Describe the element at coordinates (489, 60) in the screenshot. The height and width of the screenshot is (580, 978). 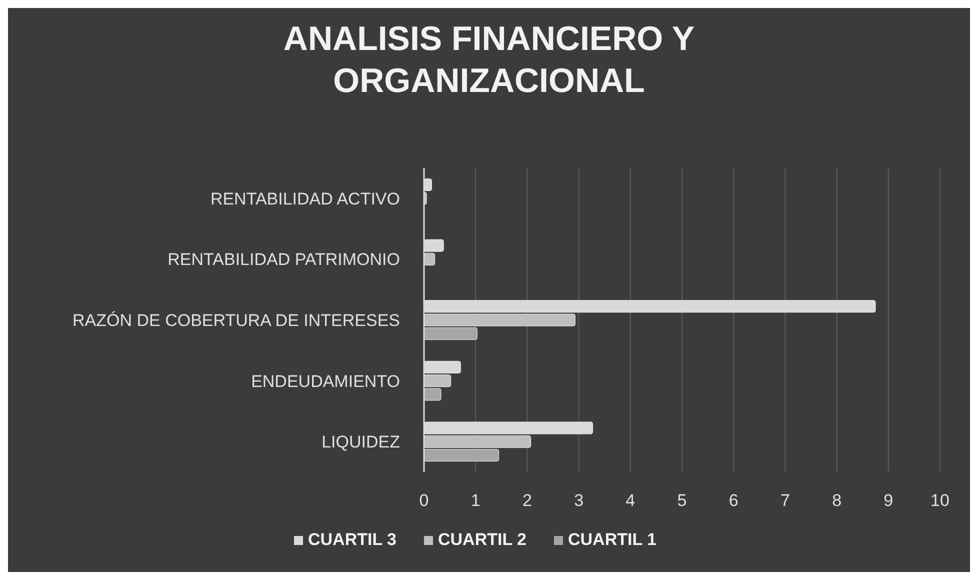
I see `chart-title: ANALISIS FINANCIERO Y ORGANIZACIONAL` at that location.